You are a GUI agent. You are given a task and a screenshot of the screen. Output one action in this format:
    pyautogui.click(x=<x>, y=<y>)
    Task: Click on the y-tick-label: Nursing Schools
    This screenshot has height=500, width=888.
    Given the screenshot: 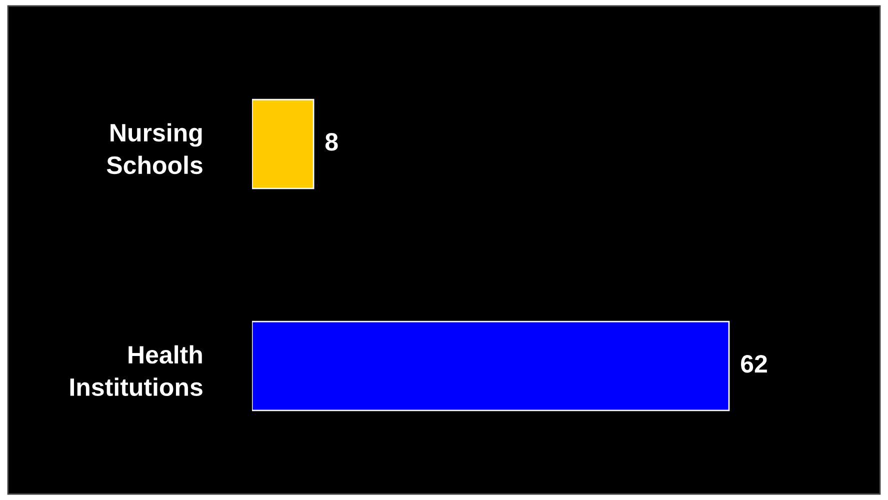 What is the action you would take?
    pyautogui.click(x=154, y=148)
    